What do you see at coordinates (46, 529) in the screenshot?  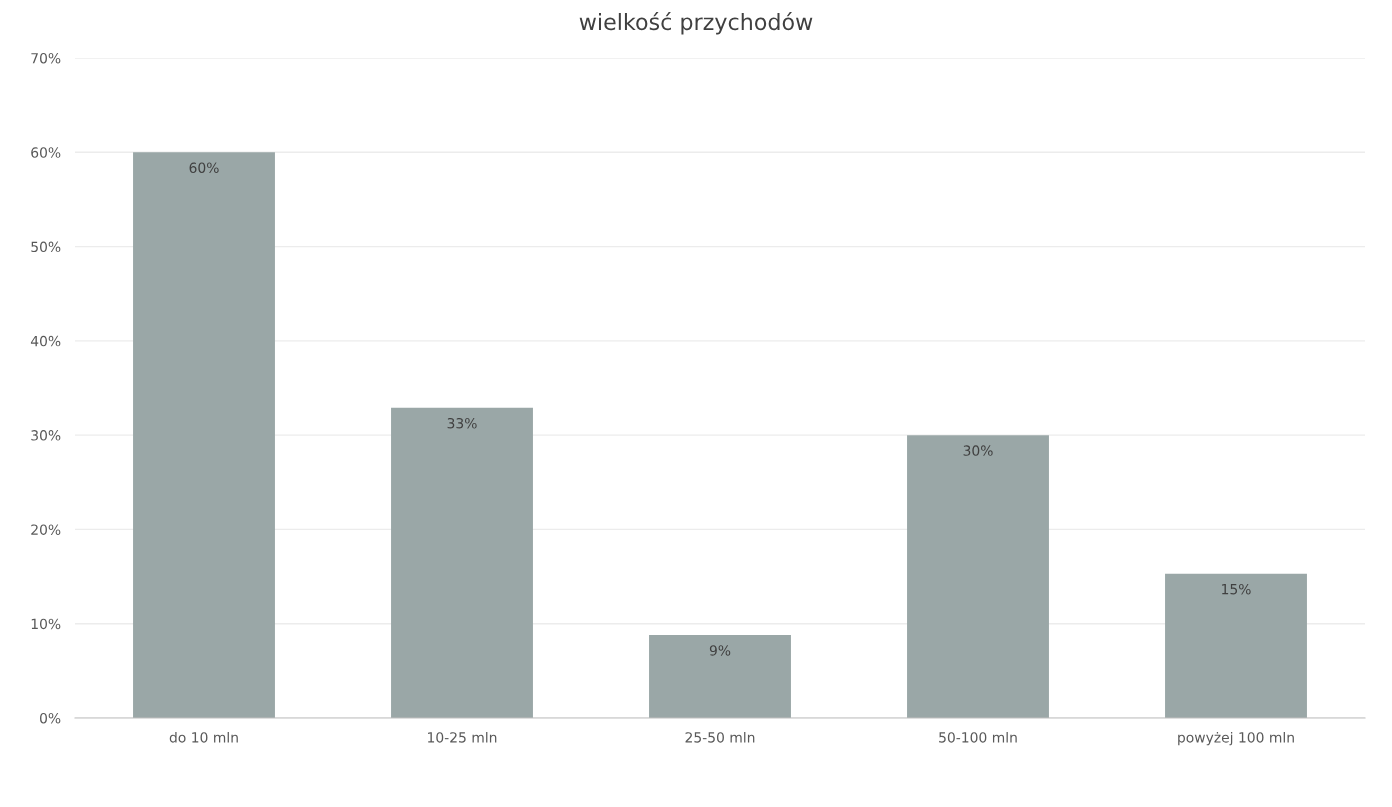 I see `y-tick-label: 20%` at bounding box center [46, 529].